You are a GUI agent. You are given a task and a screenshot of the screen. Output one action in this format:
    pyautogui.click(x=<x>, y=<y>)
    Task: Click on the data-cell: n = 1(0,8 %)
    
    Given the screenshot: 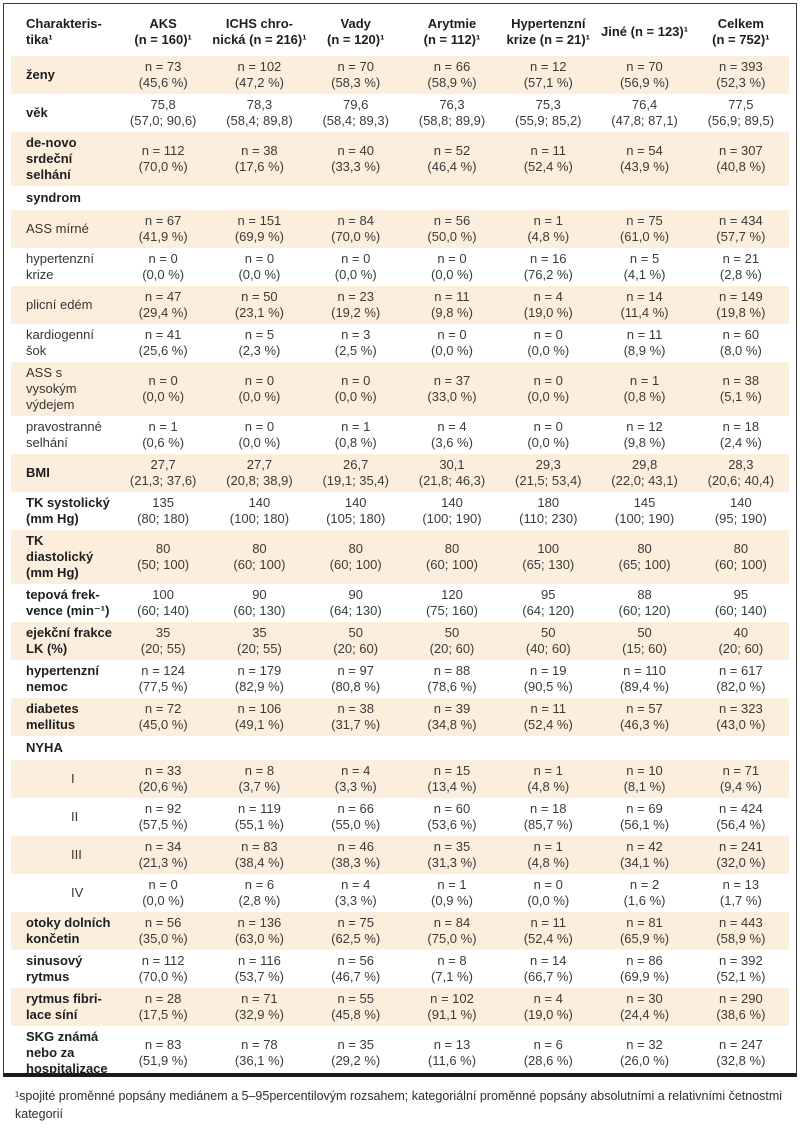 What is the action you would take?
    pyautogui.click(x=644, y=389)
    